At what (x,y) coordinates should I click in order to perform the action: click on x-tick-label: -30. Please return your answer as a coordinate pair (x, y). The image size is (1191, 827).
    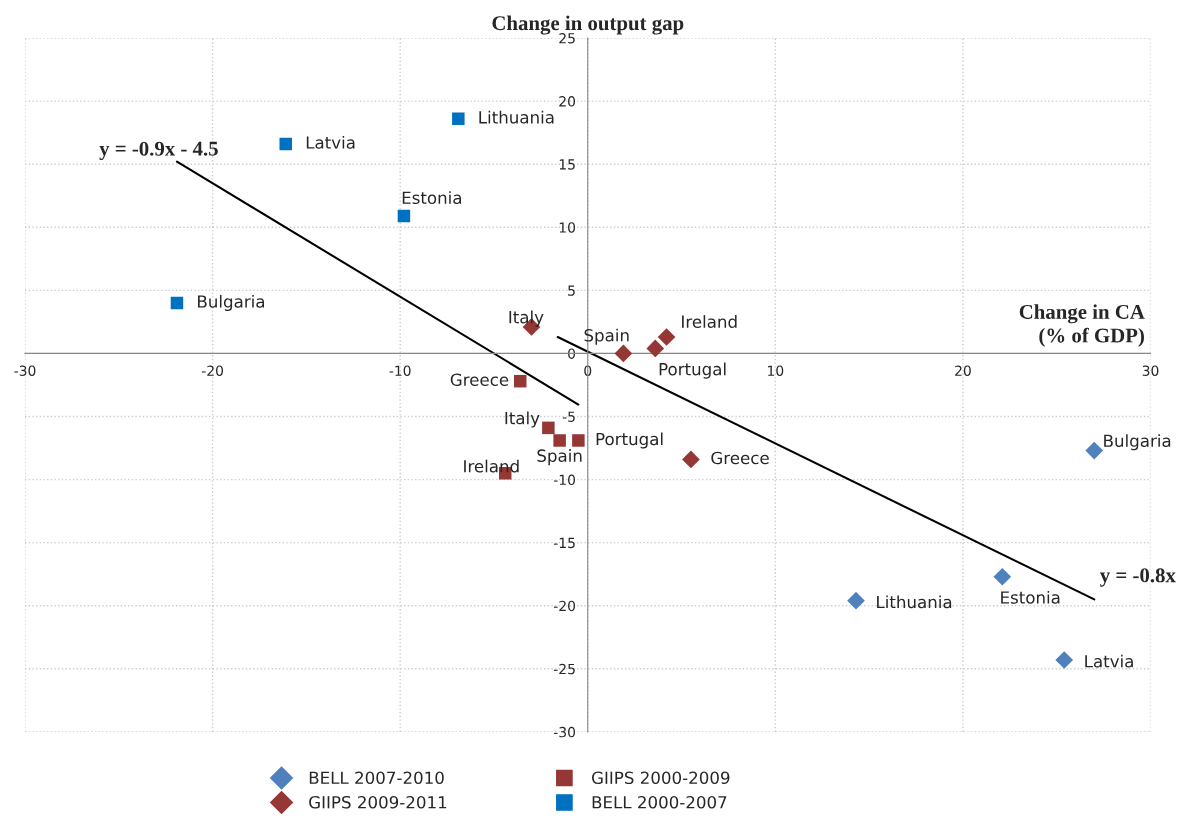
    Looking at the image, I should click on (25, 370).